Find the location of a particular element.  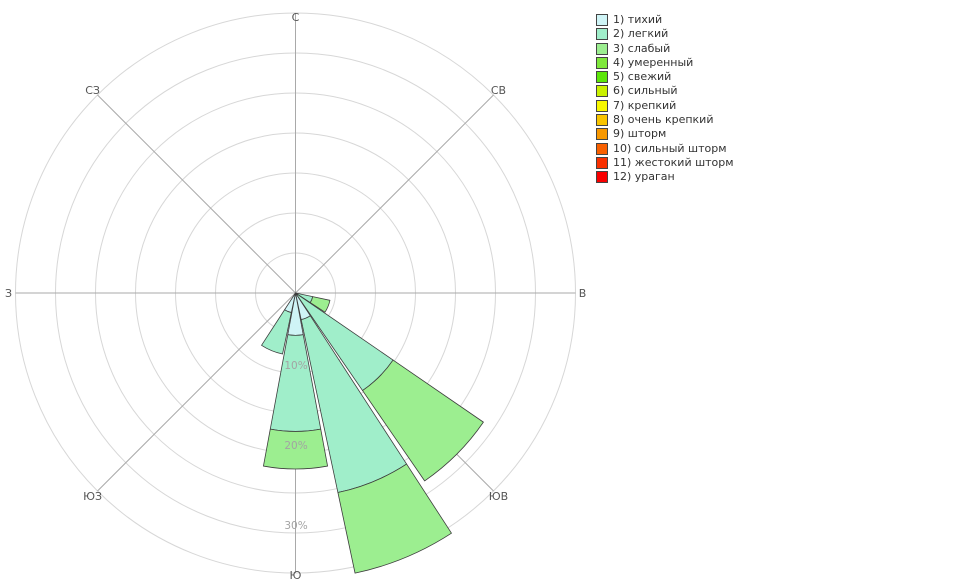

legend-label: 5) свежий is located at coordinates (642, 77).